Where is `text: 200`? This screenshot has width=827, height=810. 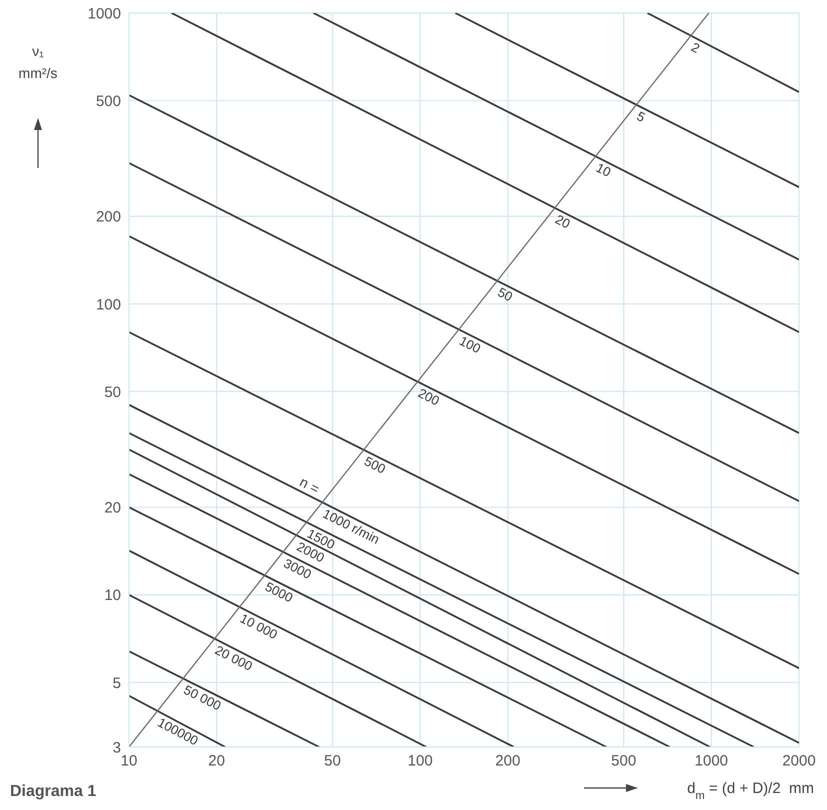
text: 200 is located at coordinates (429, 396).